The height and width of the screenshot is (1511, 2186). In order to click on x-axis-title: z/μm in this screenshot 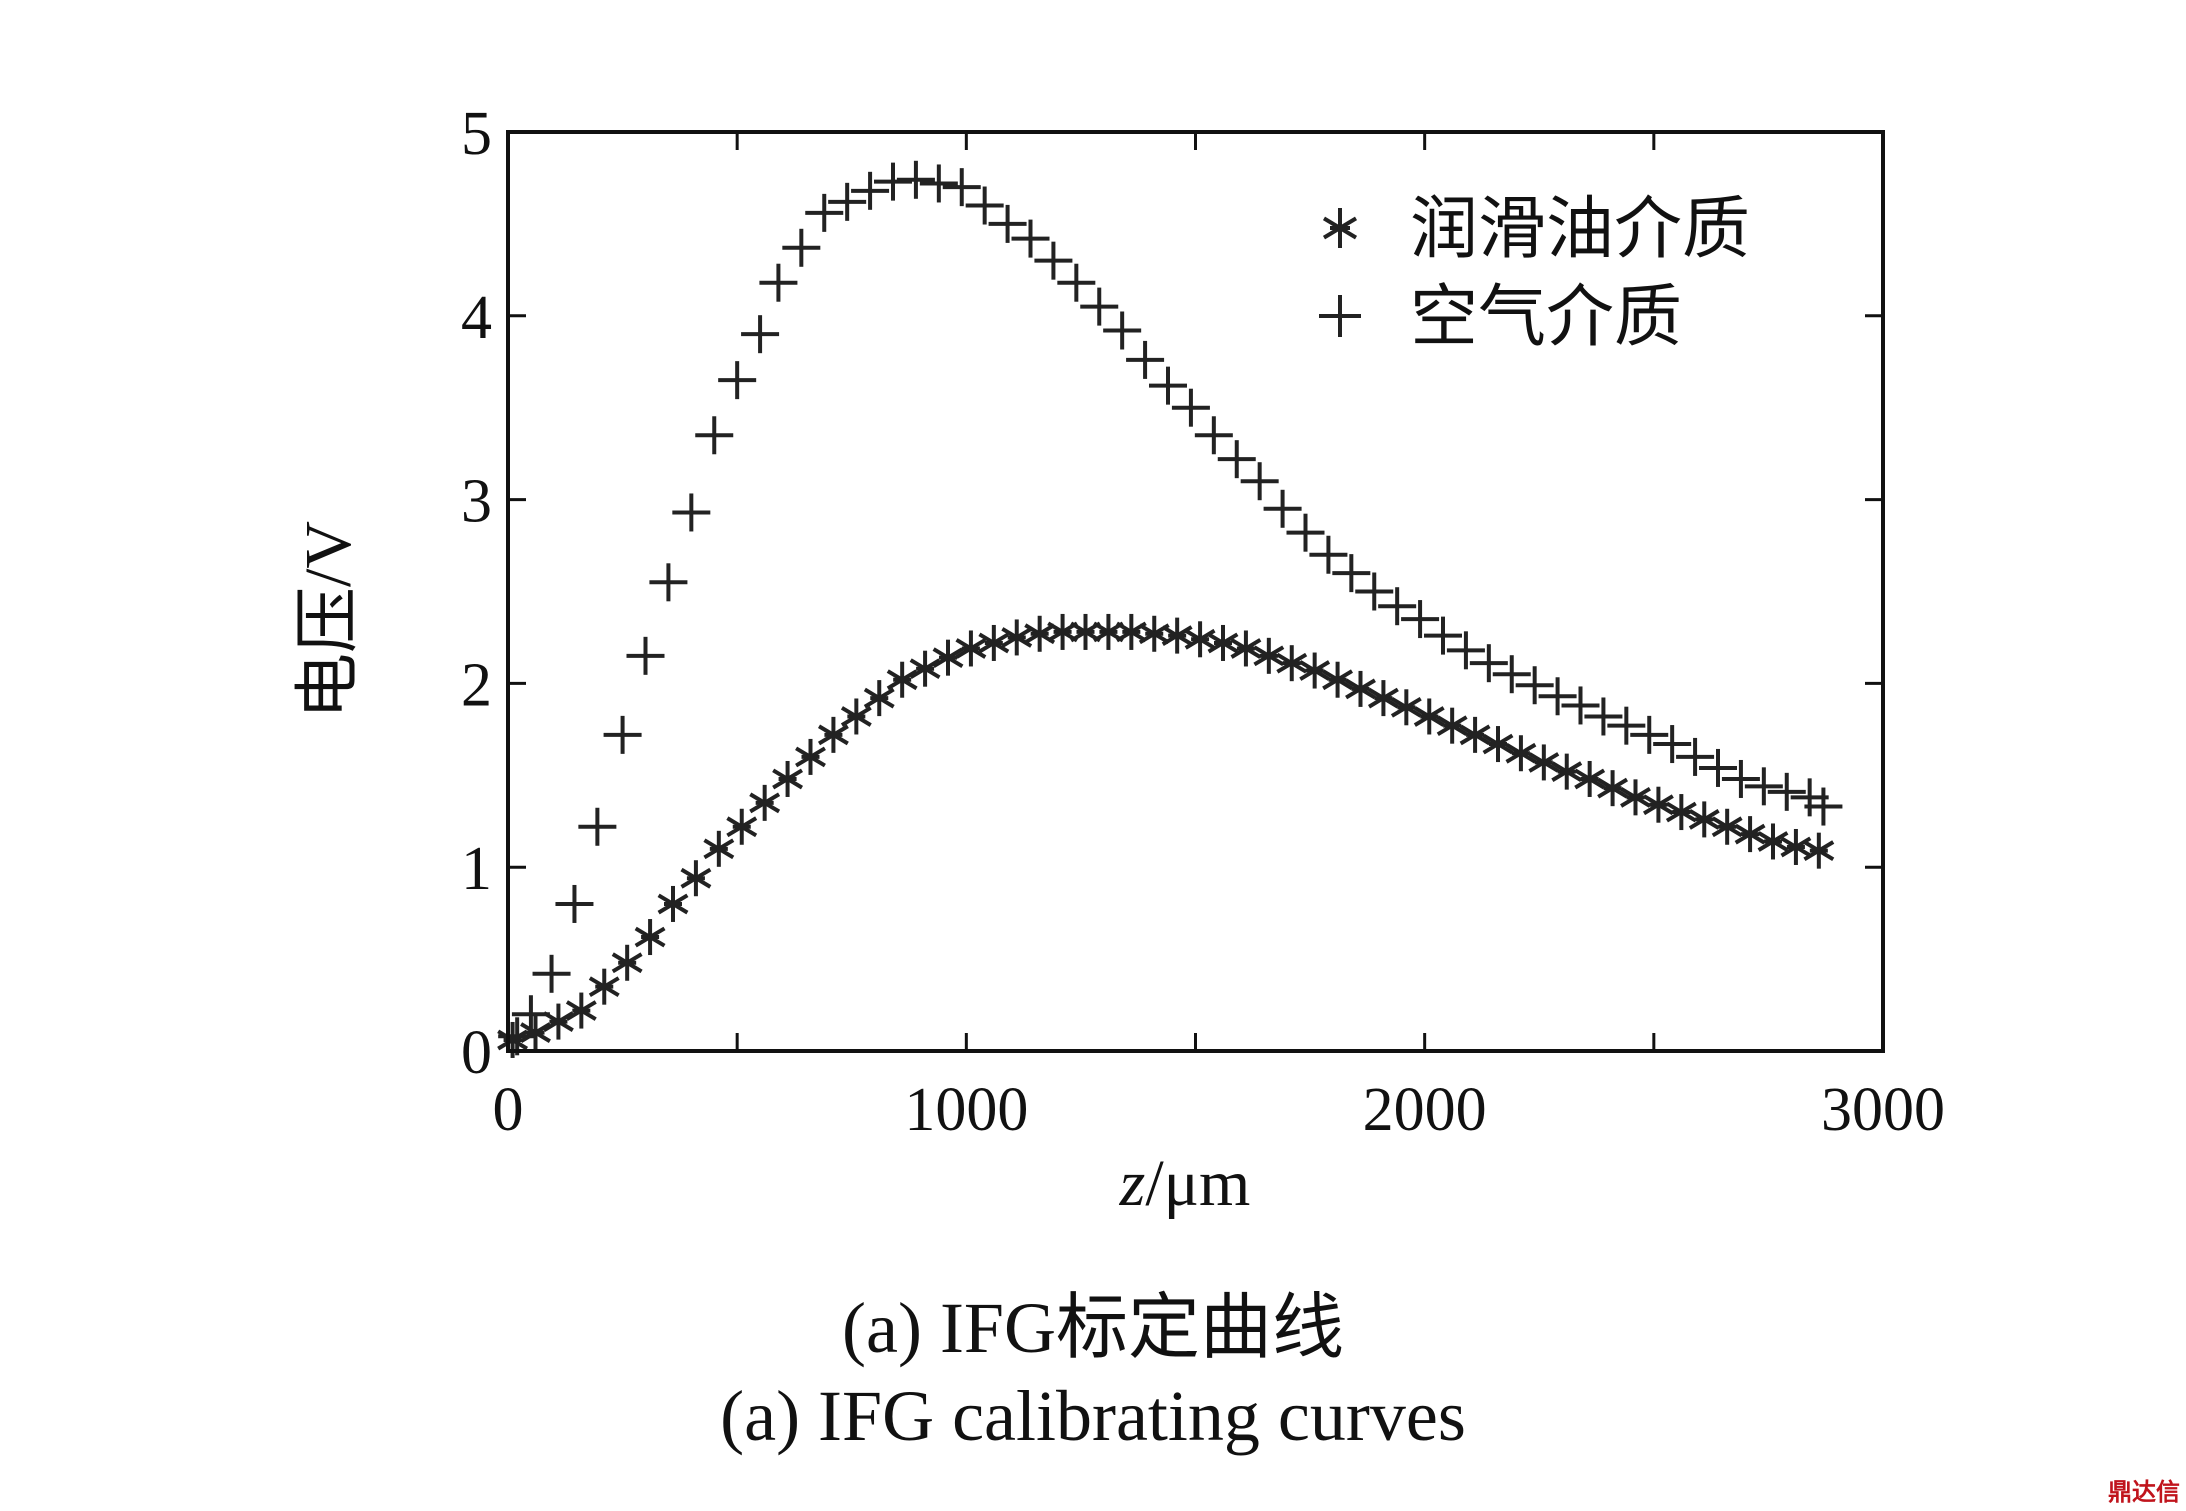, I will do `click(1185, 1183)`.